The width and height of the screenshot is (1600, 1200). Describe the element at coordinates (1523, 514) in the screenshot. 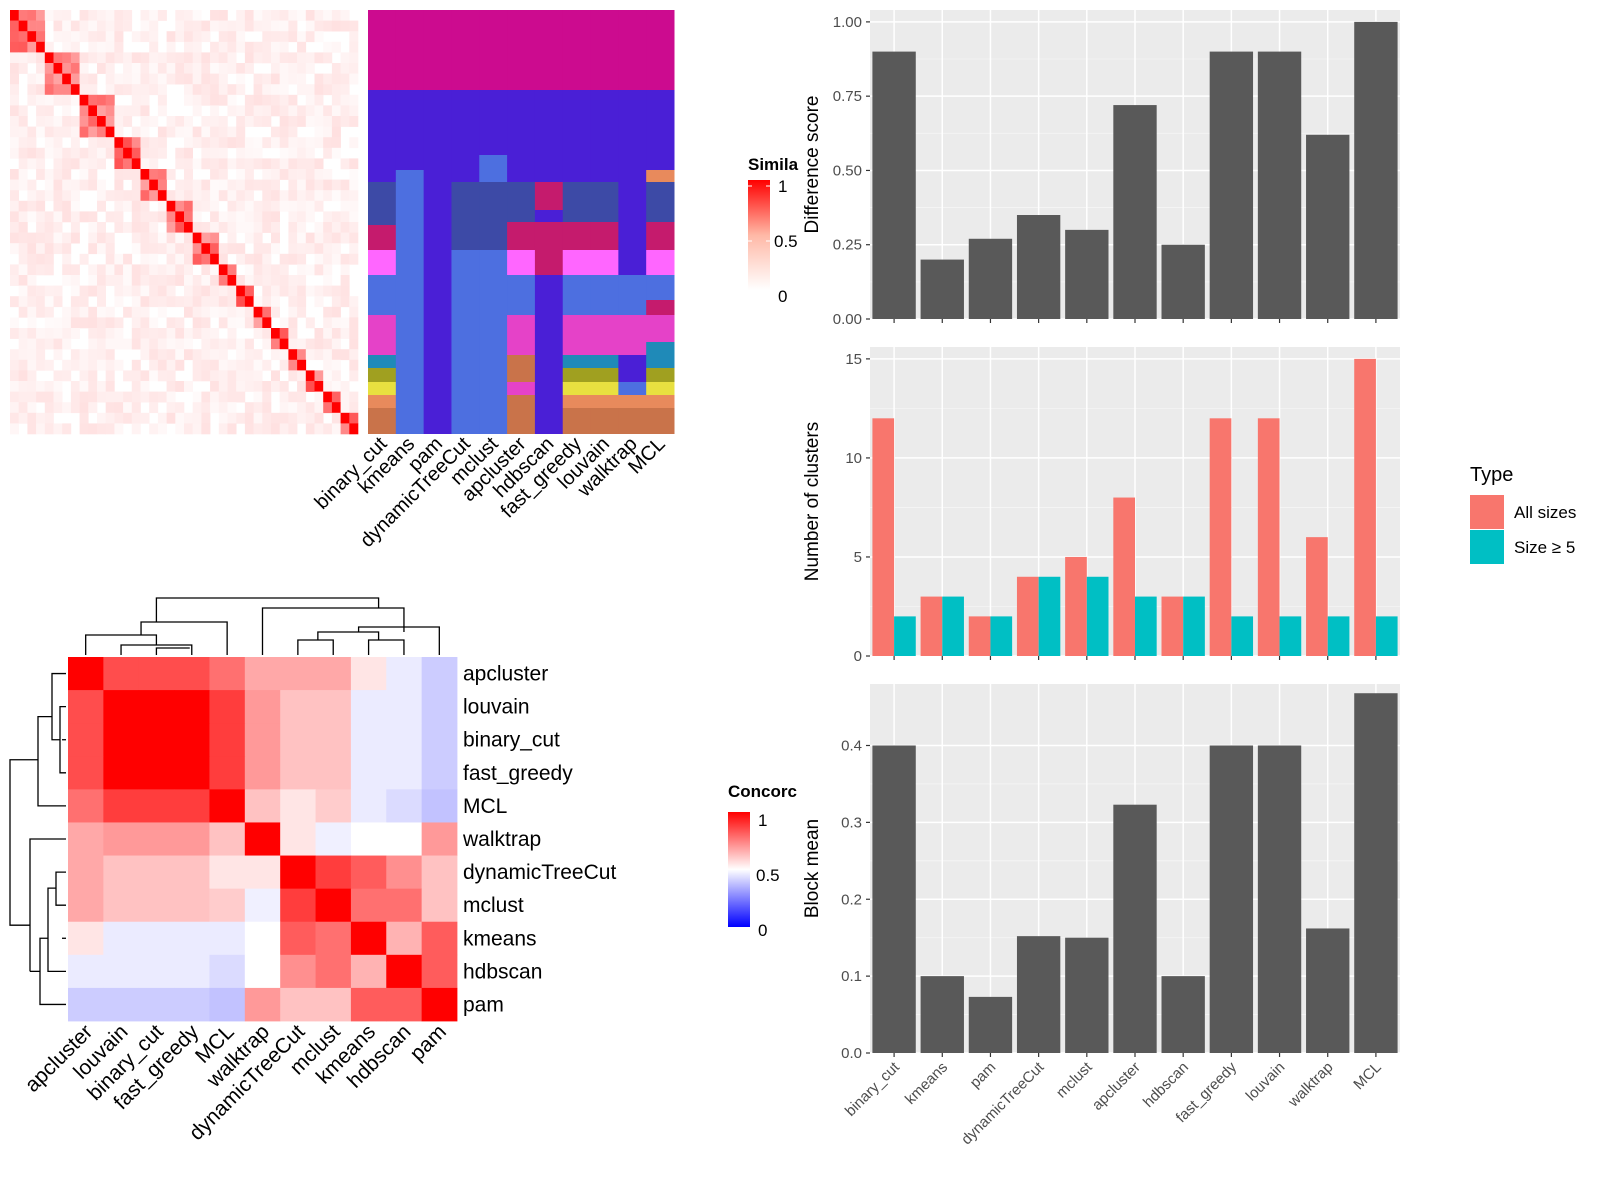

I see `type-legend: Type All sizes Size ≥ 5` at that location.